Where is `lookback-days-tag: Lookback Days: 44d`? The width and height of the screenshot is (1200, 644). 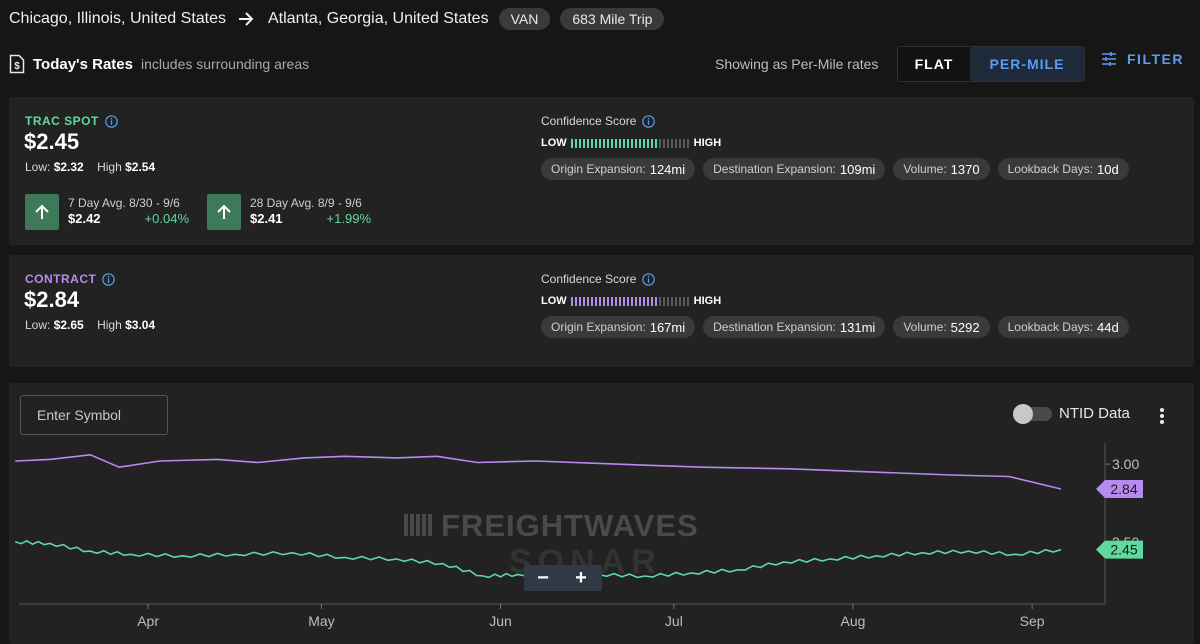
lookback-days-tag: Lookback Days: 44d is located at coordinates (1063, 327).